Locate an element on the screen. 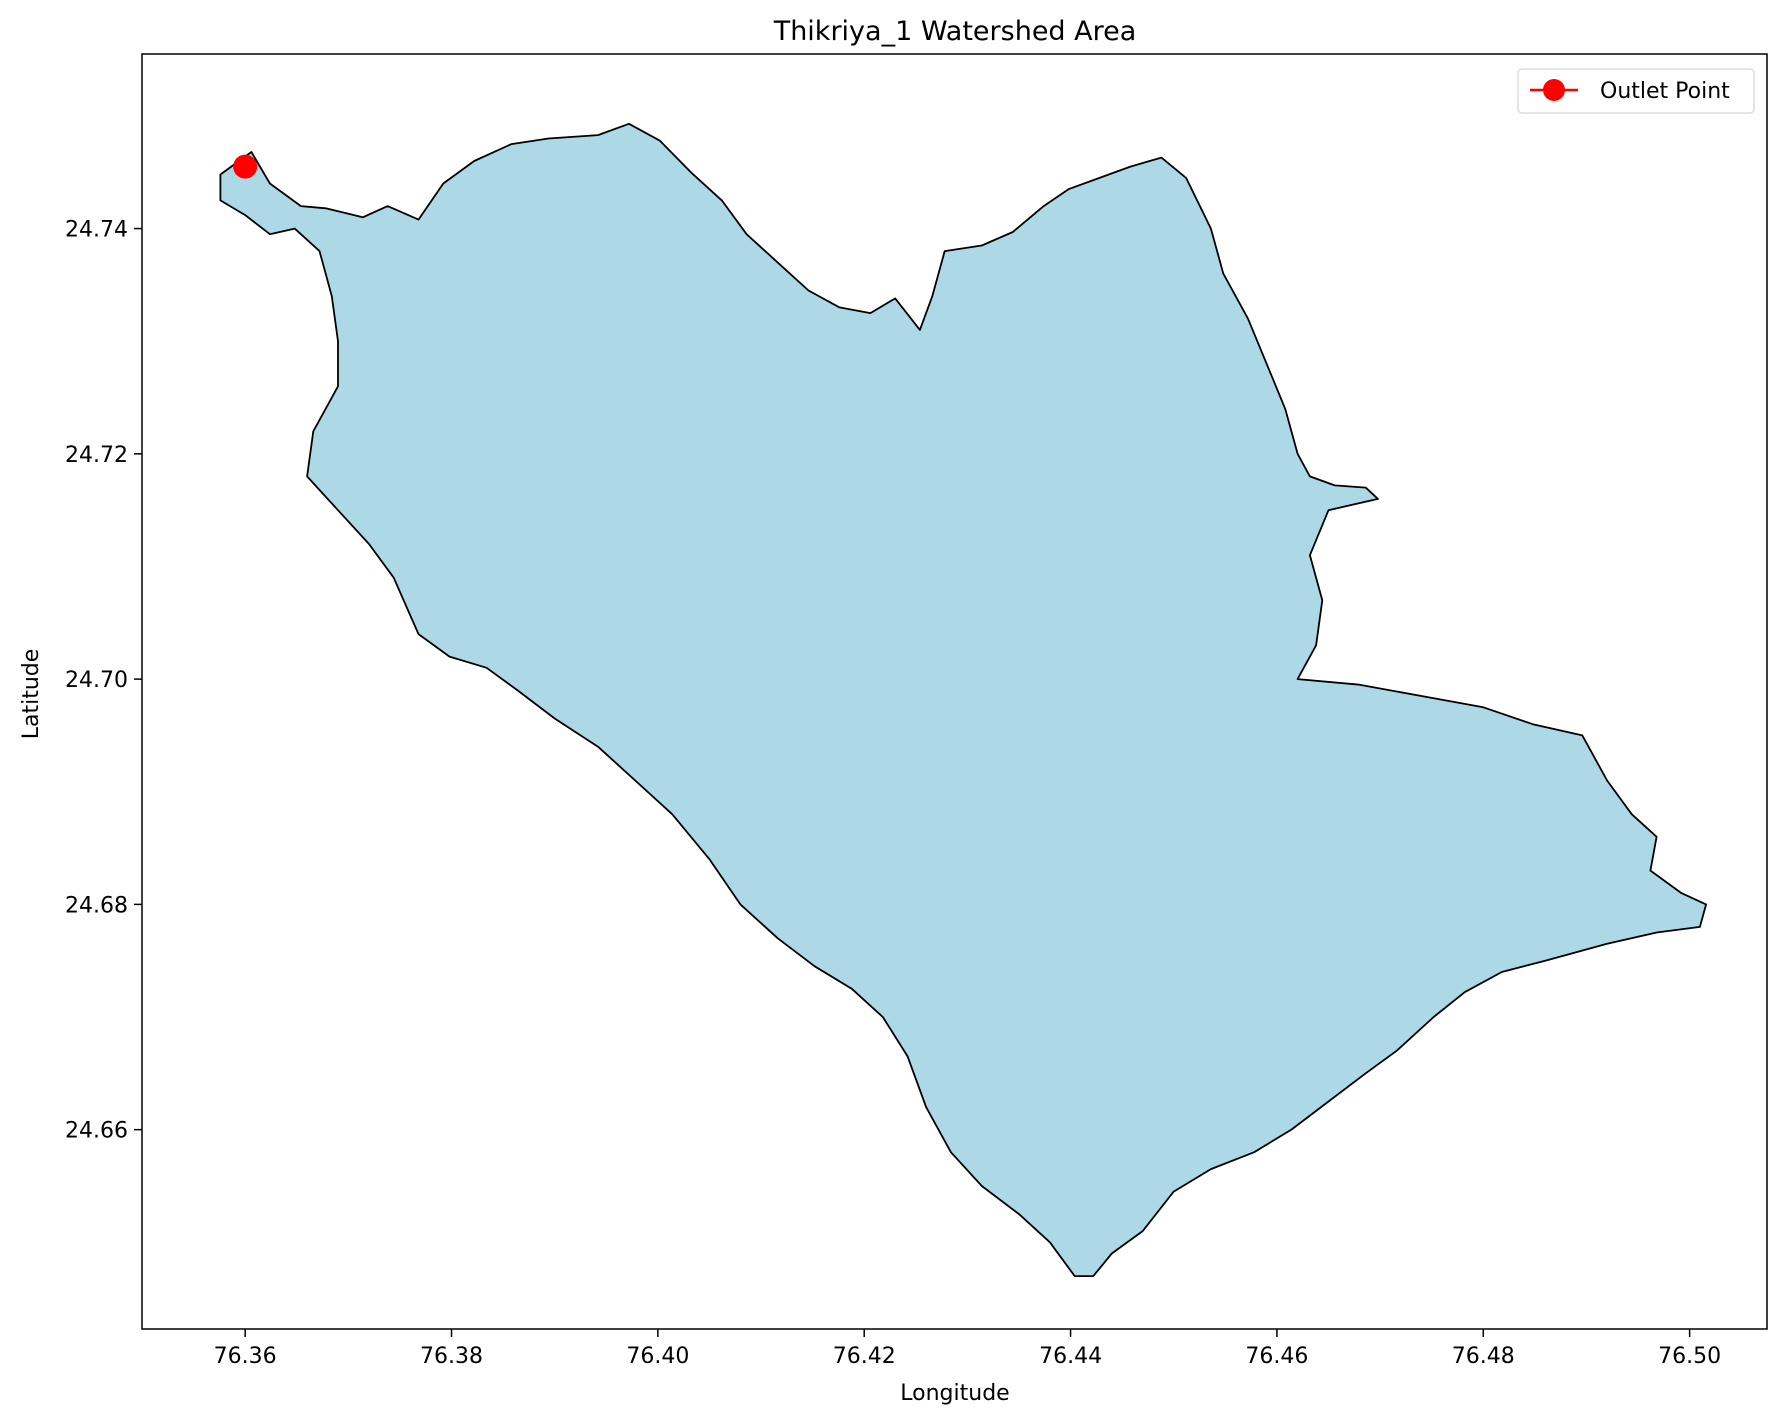  x-tick-label: 76.42 is located at coordinates (864, 1356).